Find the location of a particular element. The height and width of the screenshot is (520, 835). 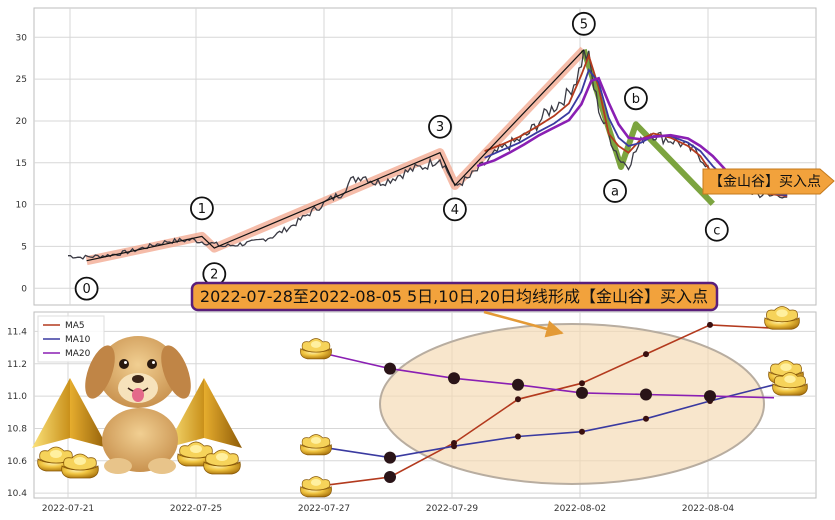

wave-label-2: 2 is located at coordinates (214, 274).